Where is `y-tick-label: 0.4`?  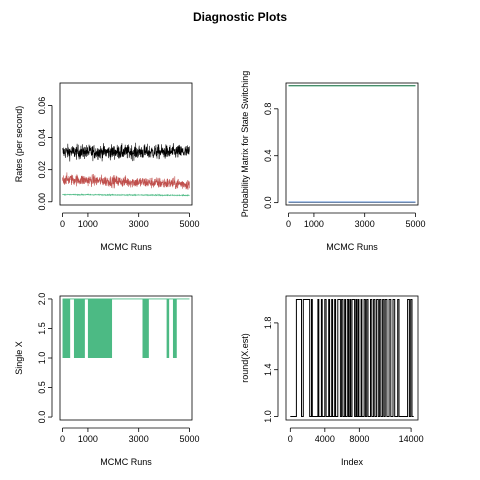
y-tick-label: 0.4 is located at coordinates (268, 155).